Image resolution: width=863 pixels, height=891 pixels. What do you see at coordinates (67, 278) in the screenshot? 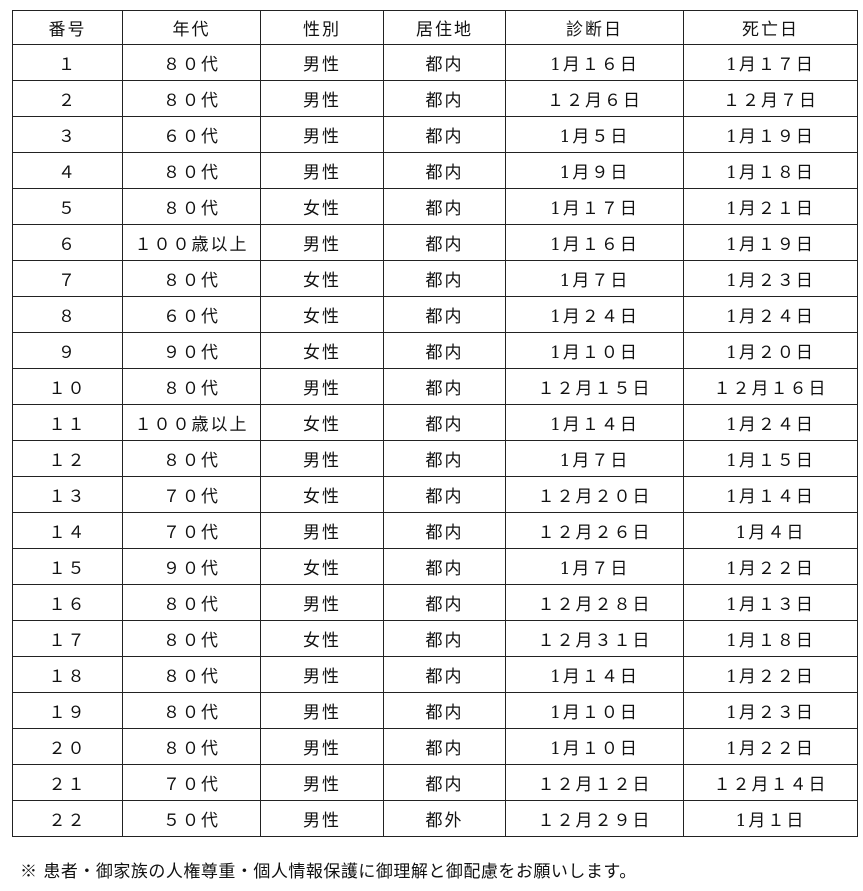
I see `cell-number: ７` at bounding box center [67, 278].